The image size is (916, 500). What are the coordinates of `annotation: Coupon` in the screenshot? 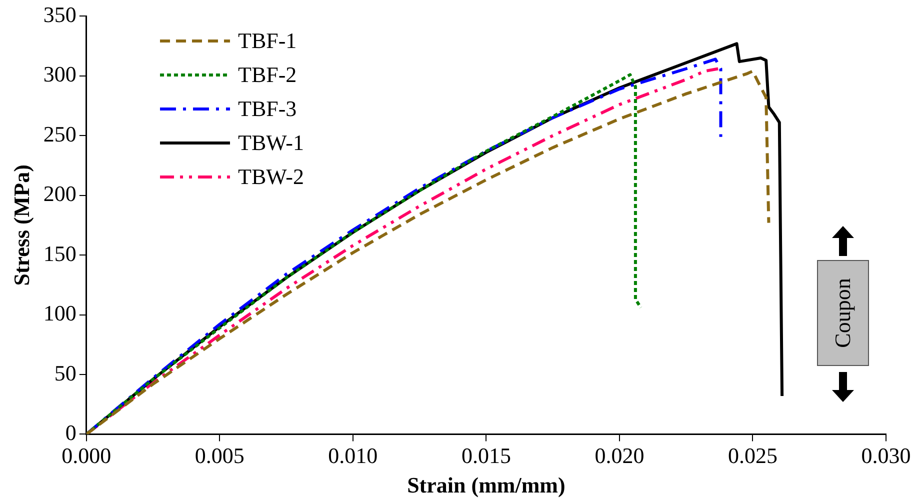 It's located at (843, 313).